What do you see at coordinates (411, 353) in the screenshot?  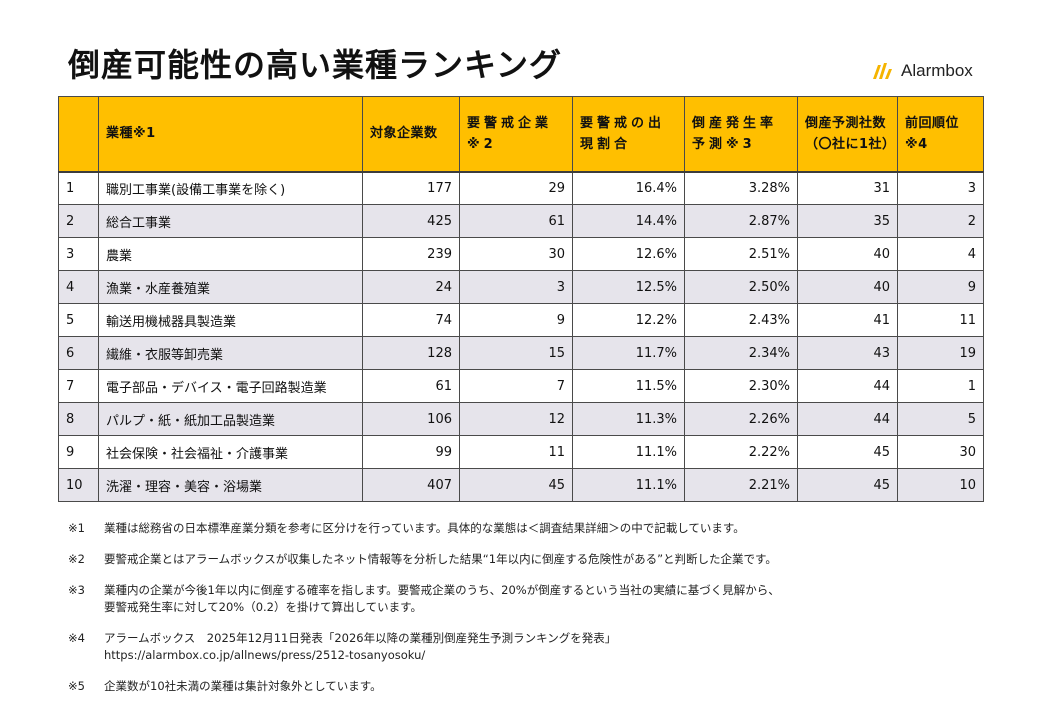 I see `cell-companies: 128` at bounding box center [411, 353].